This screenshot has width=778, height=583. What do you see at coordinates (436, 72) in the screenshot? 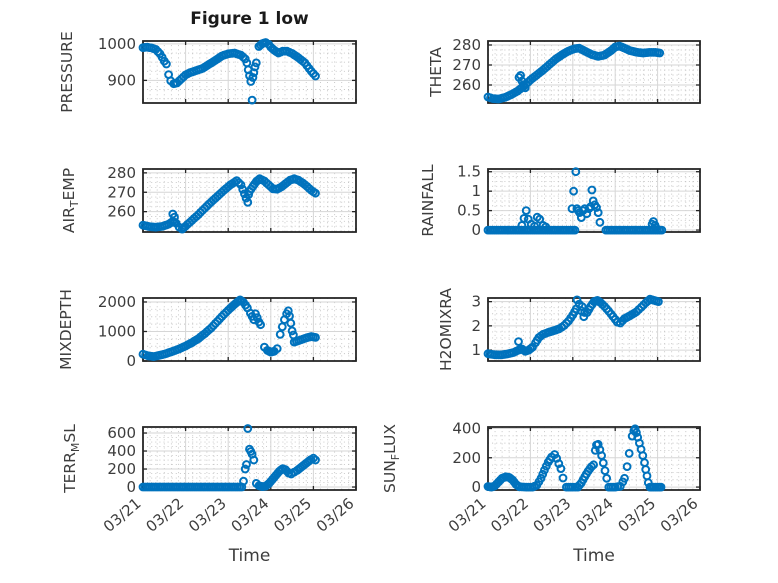
I see `ylabel-theta: THETA` at bounding box center [436, 72].